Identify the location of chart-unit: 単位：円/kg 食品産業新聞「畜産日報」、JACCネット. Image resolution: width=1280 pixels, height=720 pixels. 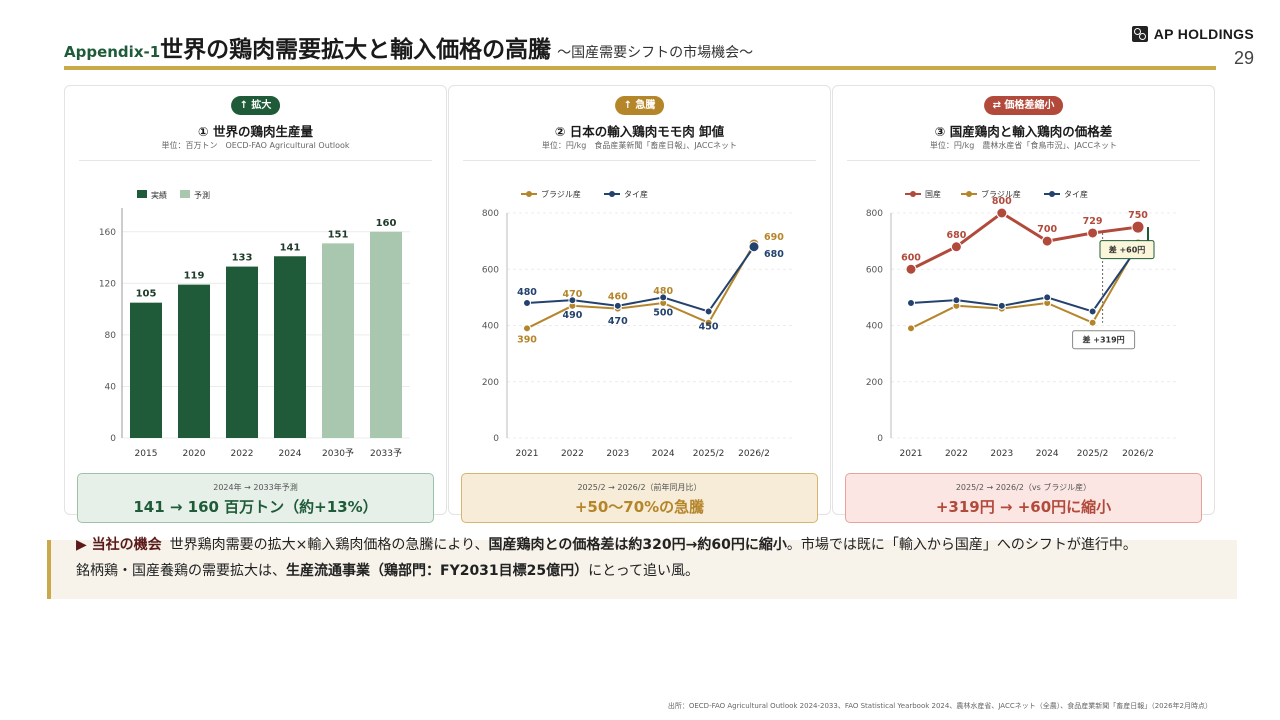
(639, 145).